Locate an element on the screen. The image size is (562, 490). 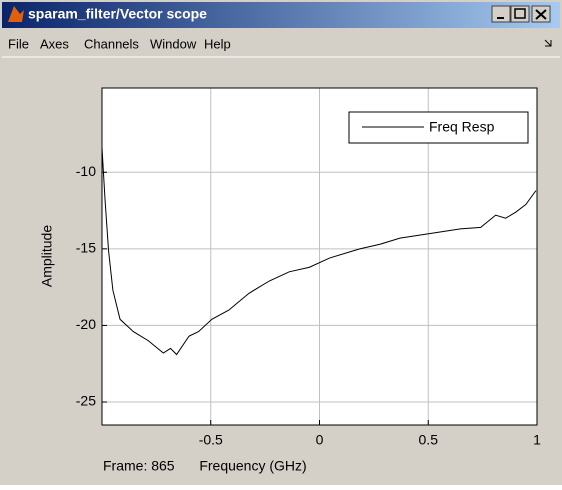
legend: Freq Resp is located at coordinates (438, 127).